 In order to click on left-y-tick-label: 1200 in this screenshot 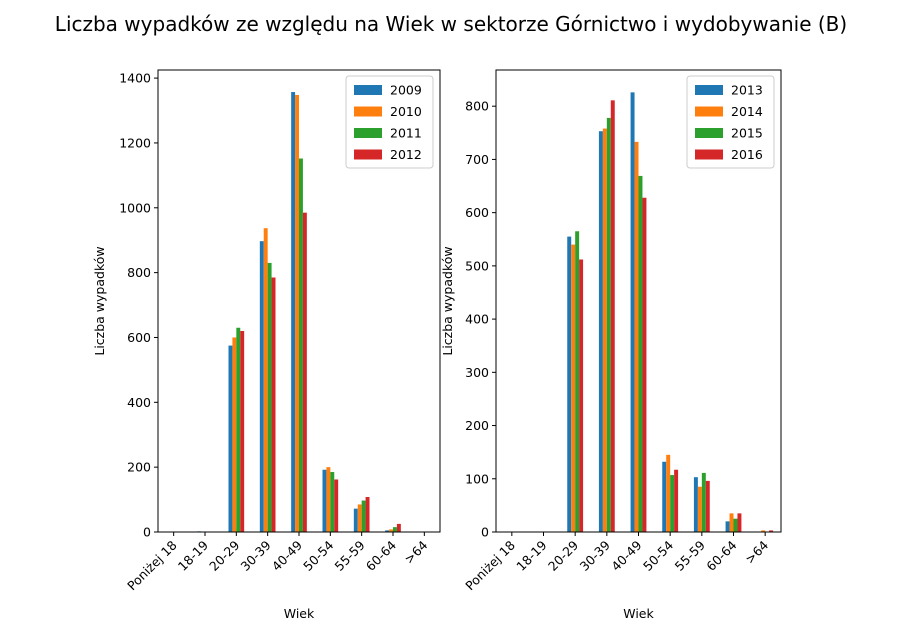, I will do `click(135, 142)`.